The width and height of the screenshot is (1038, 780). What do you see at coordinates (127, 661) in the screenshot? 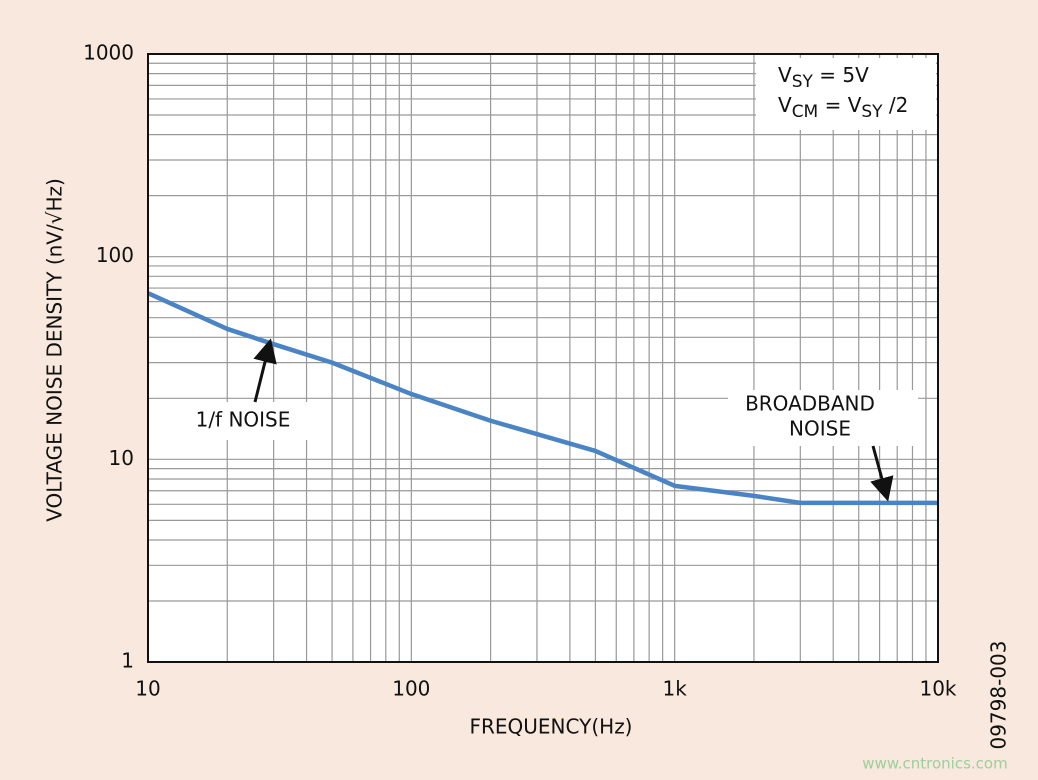
I see `y-tick-label: 1` at bounding box center [127, 661].